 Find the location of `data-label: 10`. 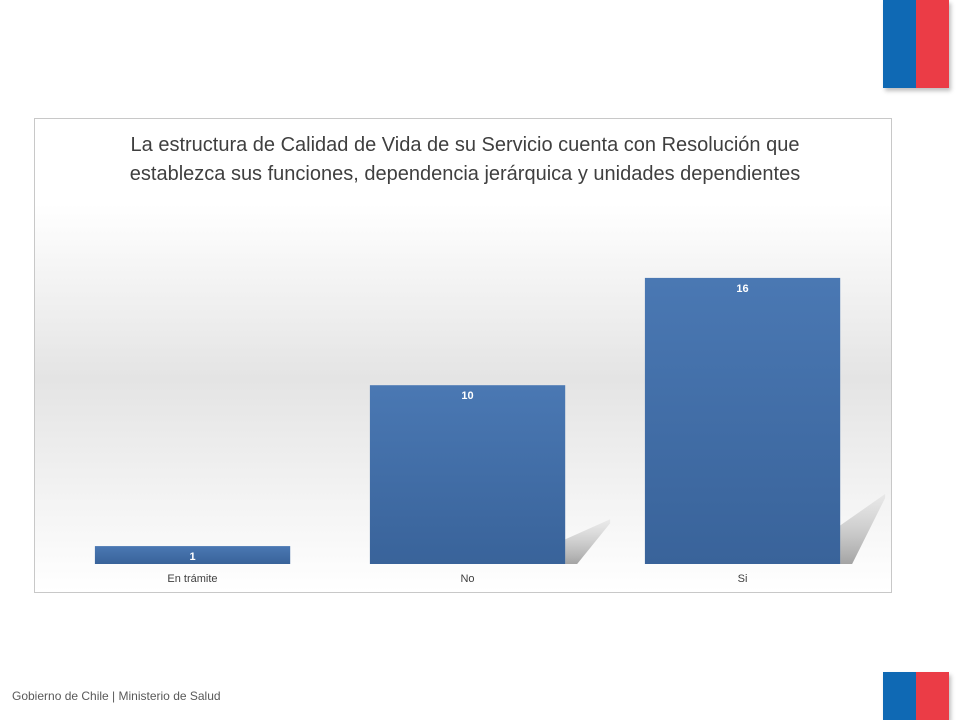

data-label: 10 is located at coordinates (467, 396).